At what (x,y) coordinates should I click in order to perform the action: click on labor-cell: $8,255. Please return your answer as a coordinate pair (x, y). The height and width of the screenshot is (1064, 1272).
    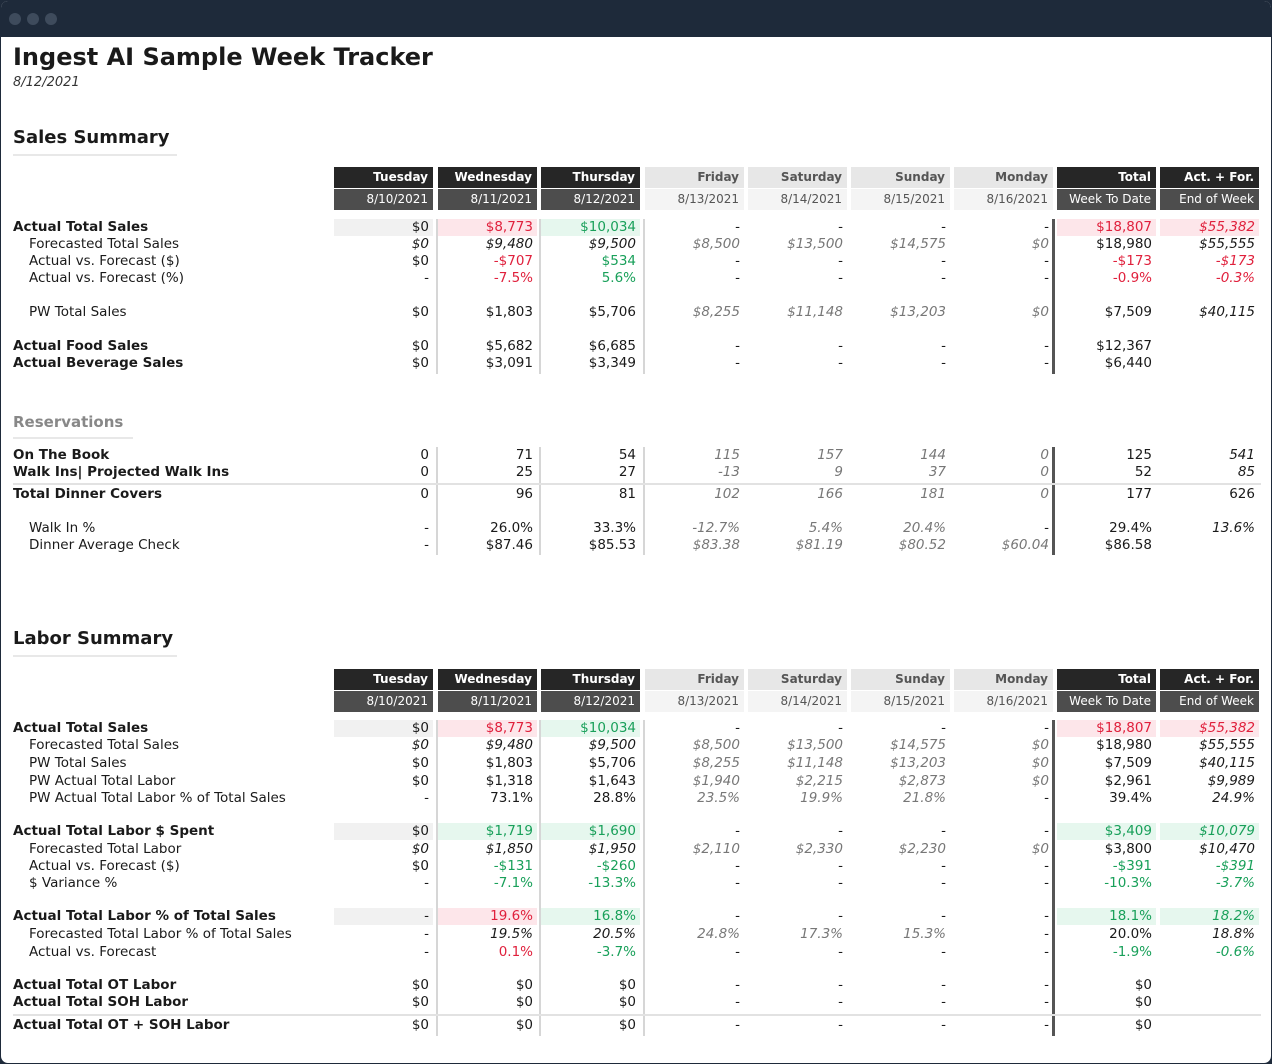
    Looking at the image, I should click on (716, 763).